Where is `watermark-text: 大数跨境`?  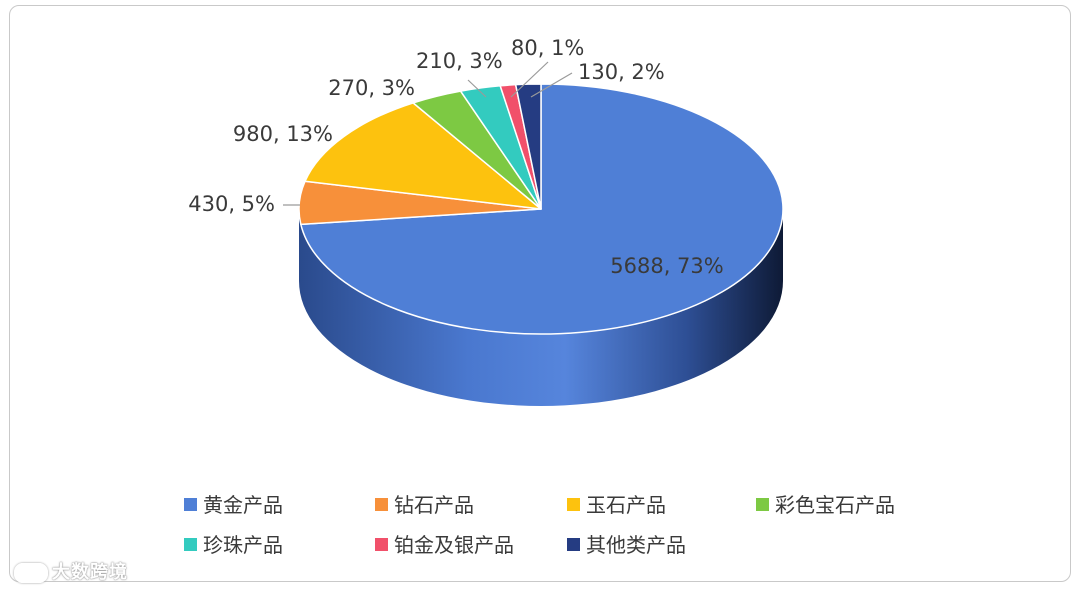
watermark-text: 大数跨境 is located at coordinates (90, 572).